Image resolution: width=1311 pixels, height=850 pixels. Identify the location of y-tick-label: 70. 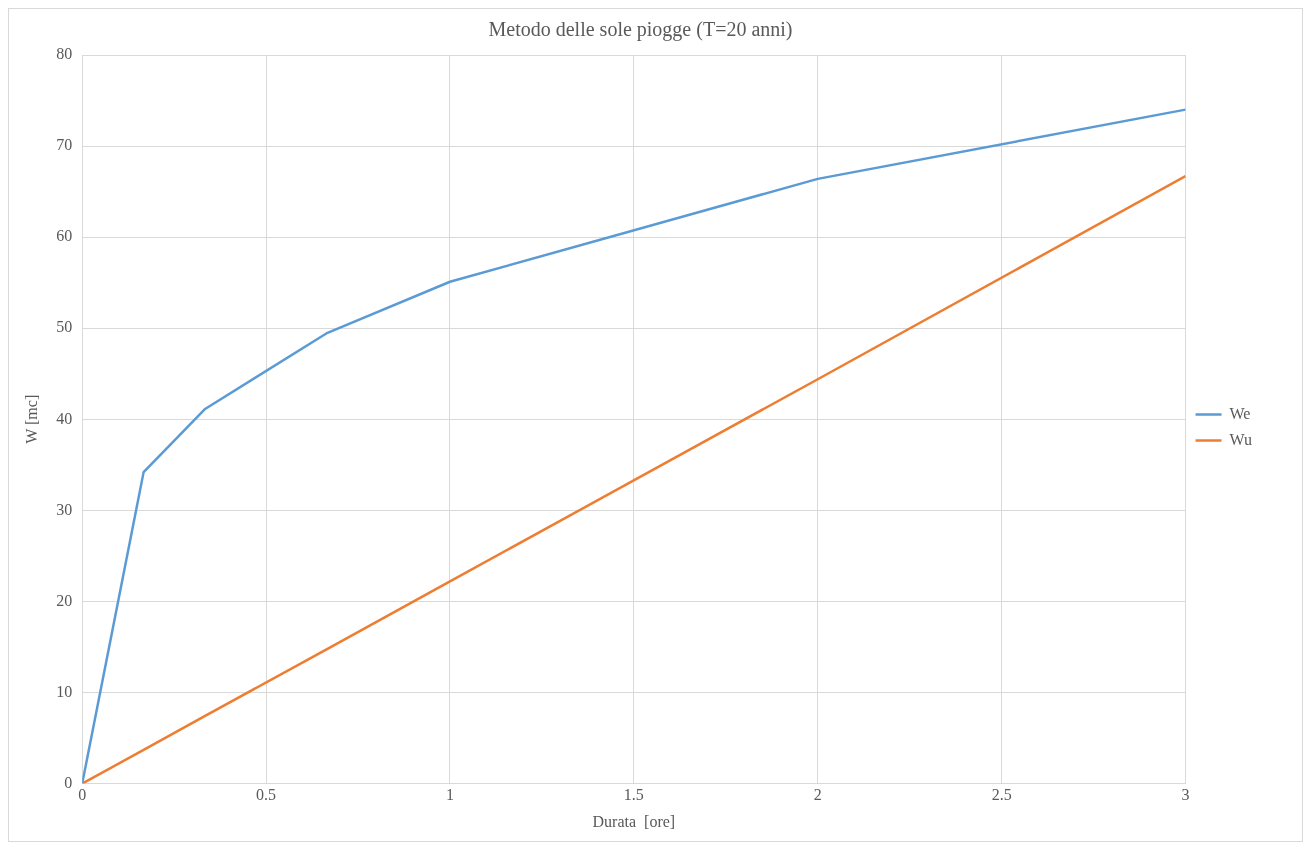
(64, 145).